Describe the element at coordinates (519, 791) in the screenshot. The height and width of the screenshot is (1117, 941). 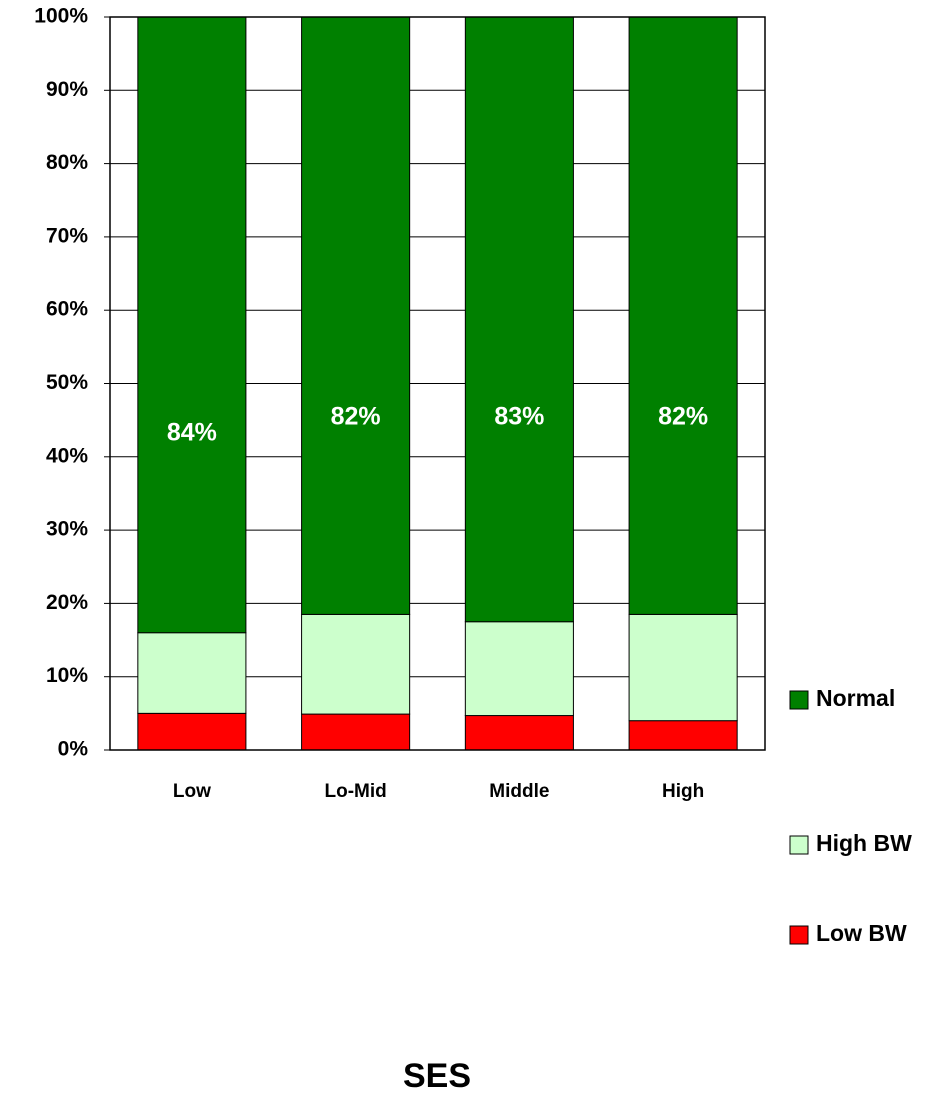
I see `x-tick-label: Middle` at that location.